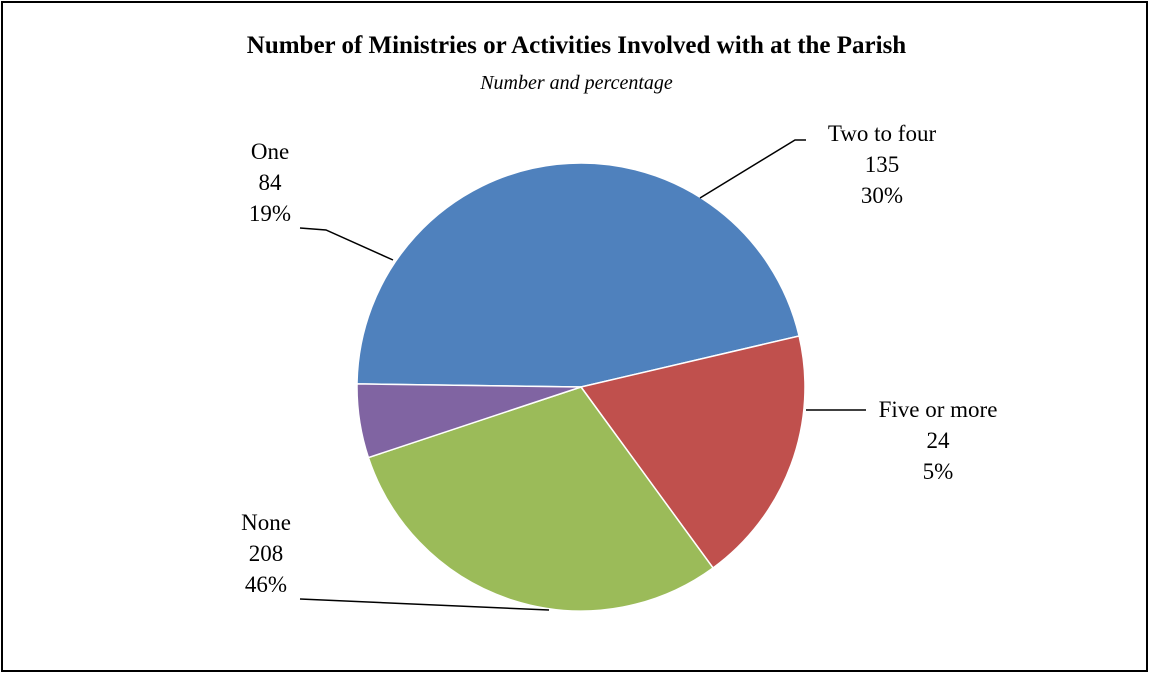 The width and height of the screenshot is (1153, 677). Describe the element at coordinates (882, 164) in the screenshot. I see `slice-value-two-to-four: 135` at that location.